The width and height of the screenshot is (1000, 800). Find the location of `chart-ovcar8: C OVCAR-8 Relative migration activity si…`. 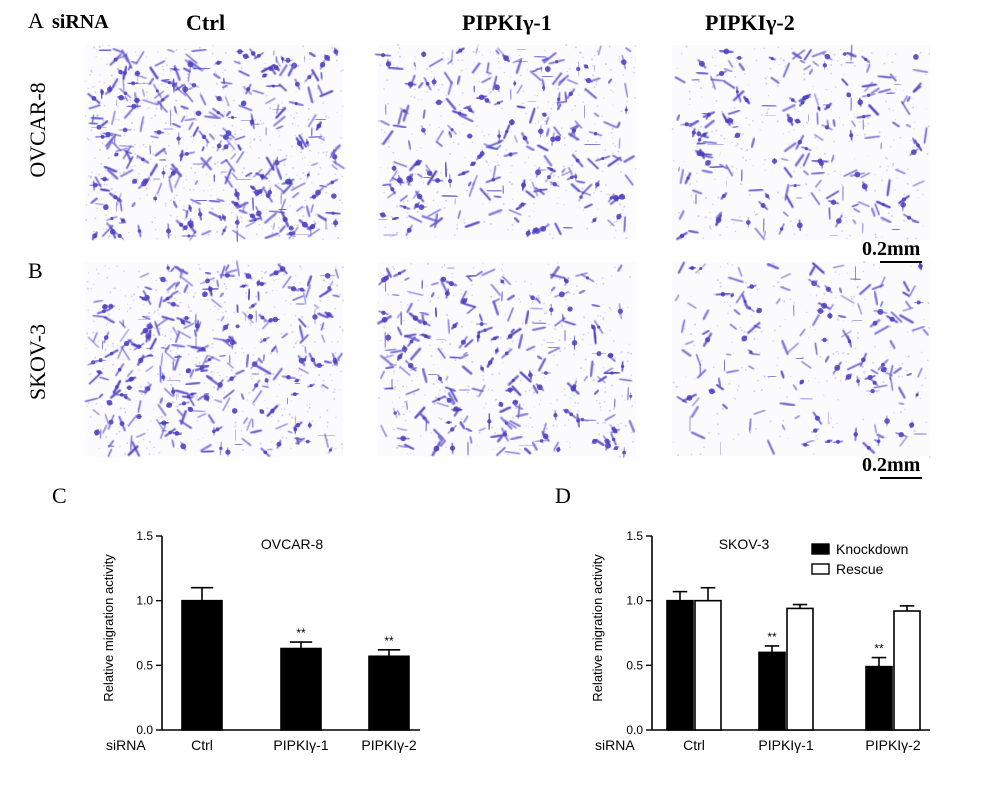

chart-ovcar8: C OVCAR-8 Relative migration activity si… is located at coordinates (236, 618).